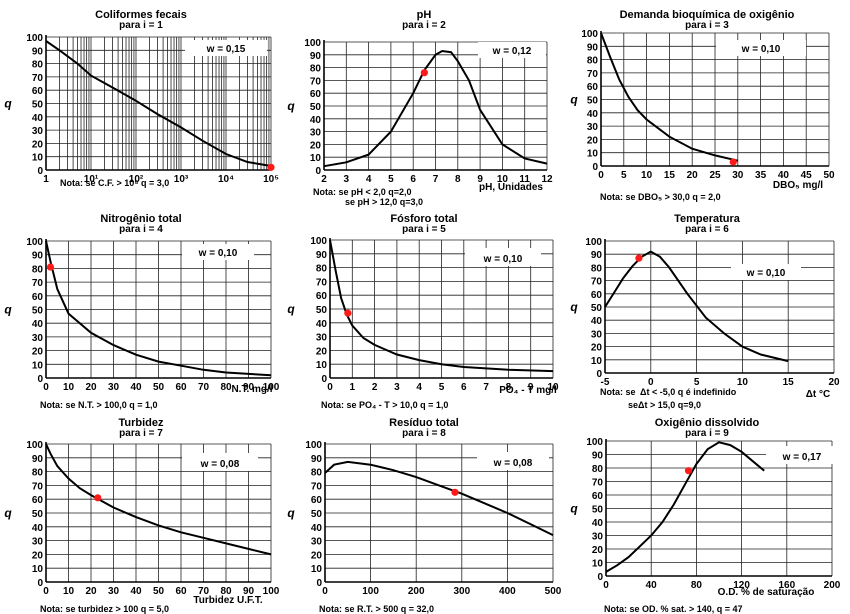 This screenshot has height=614, width=850. What do you see at coordinates (204, 387) in the screenshot?
I see `x-tick-label: 70` at bounding box center [204, 387].